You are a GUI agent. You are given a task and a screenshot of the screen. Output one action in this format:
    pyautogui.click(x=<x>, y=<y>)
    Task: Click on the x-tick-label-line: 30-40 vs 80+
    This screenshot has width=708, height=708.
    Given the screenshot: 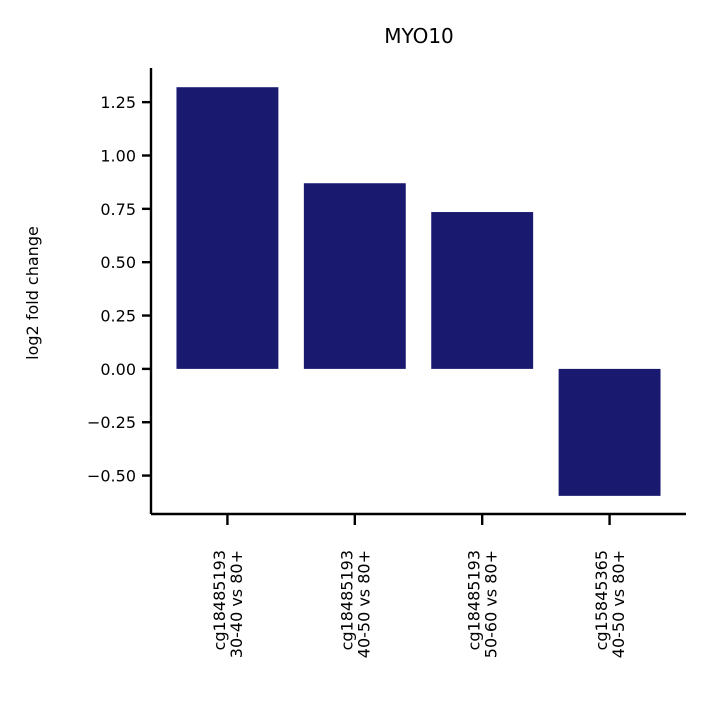 What is the action you would take?
    pyautogui.click(x=236, y=604)
    